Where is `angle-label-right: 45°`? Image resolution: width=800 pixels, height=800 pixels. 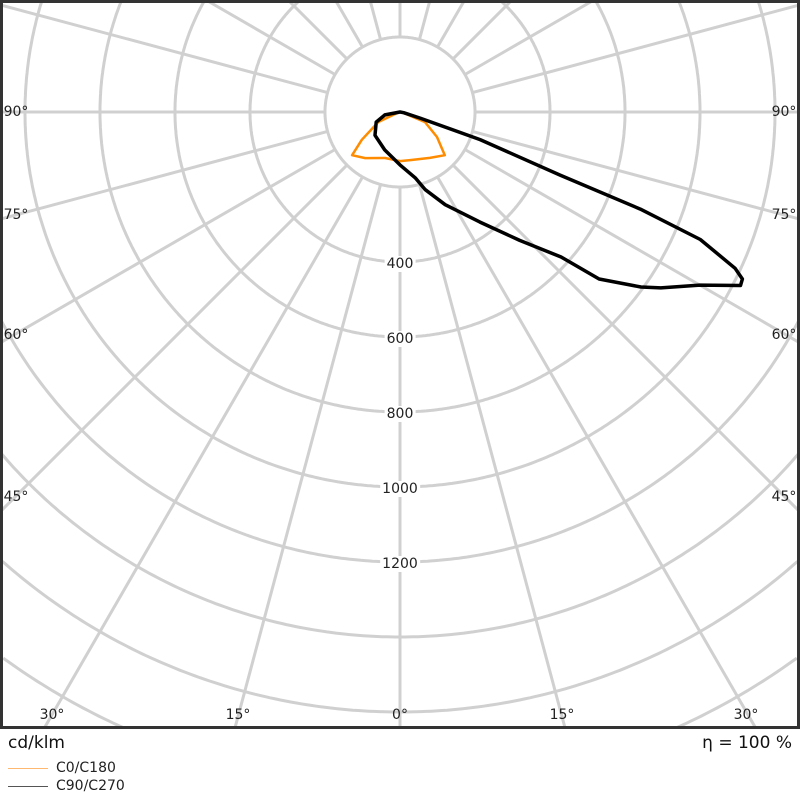
angle-label-right: 45° is located at coordinates (784, 497).